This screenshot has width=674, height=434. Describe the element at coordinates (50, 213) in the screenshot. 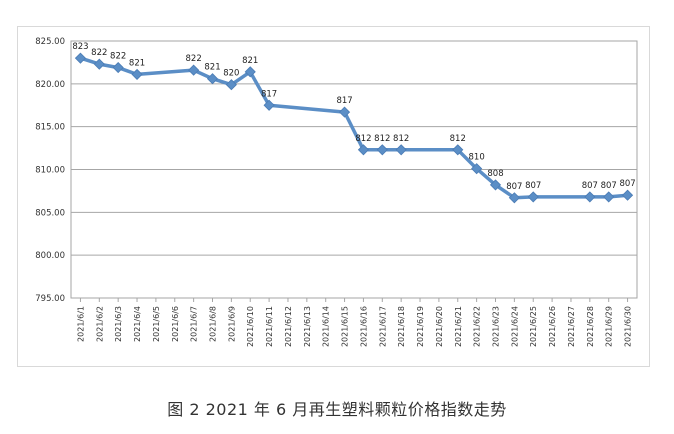

I see `y-tick-label: 805.00` at that location.